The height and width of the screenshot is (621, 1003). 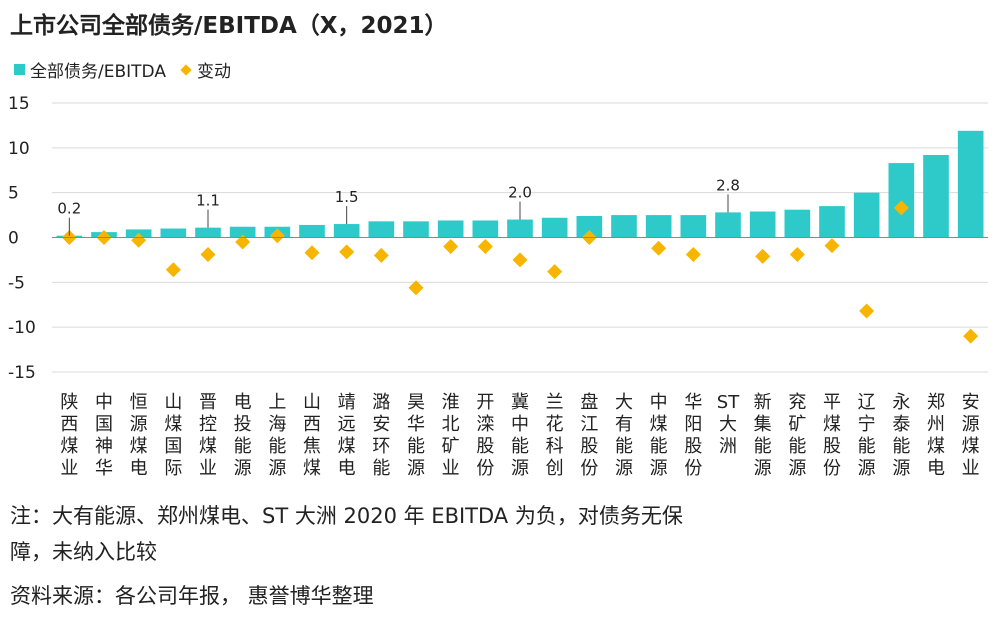 What do you see at coordinates (192, 596) in the screenshot?
I see `source-note: 资料来源：各公司年报， 惠誉博华整理` at bounding box center [192, 596].